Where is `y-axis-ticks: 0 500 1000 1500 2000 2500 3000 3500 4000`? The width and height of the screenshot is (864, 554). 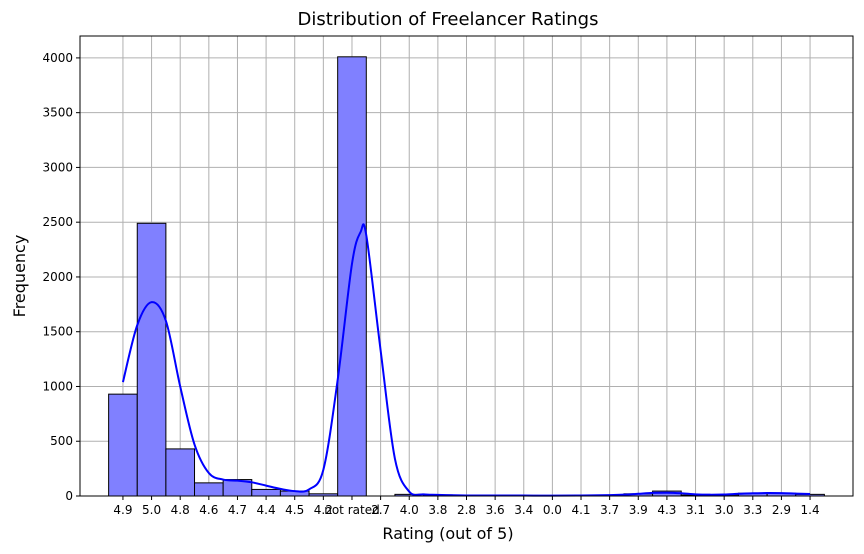
y-axis-ticks: 0 500 1000 1500 2000 2500 3000 3500 4000 is located at coordinates (61, 277).